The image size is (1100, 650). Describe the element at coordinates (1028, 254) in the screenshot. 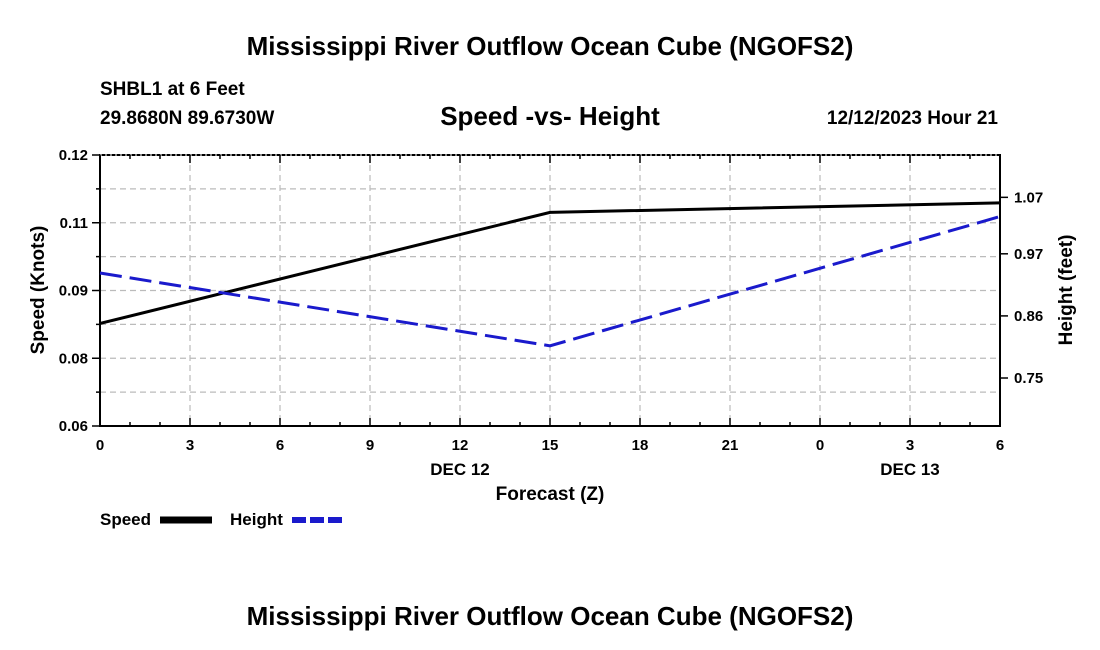

I see `y2-tick-label: 0.97` at that location.